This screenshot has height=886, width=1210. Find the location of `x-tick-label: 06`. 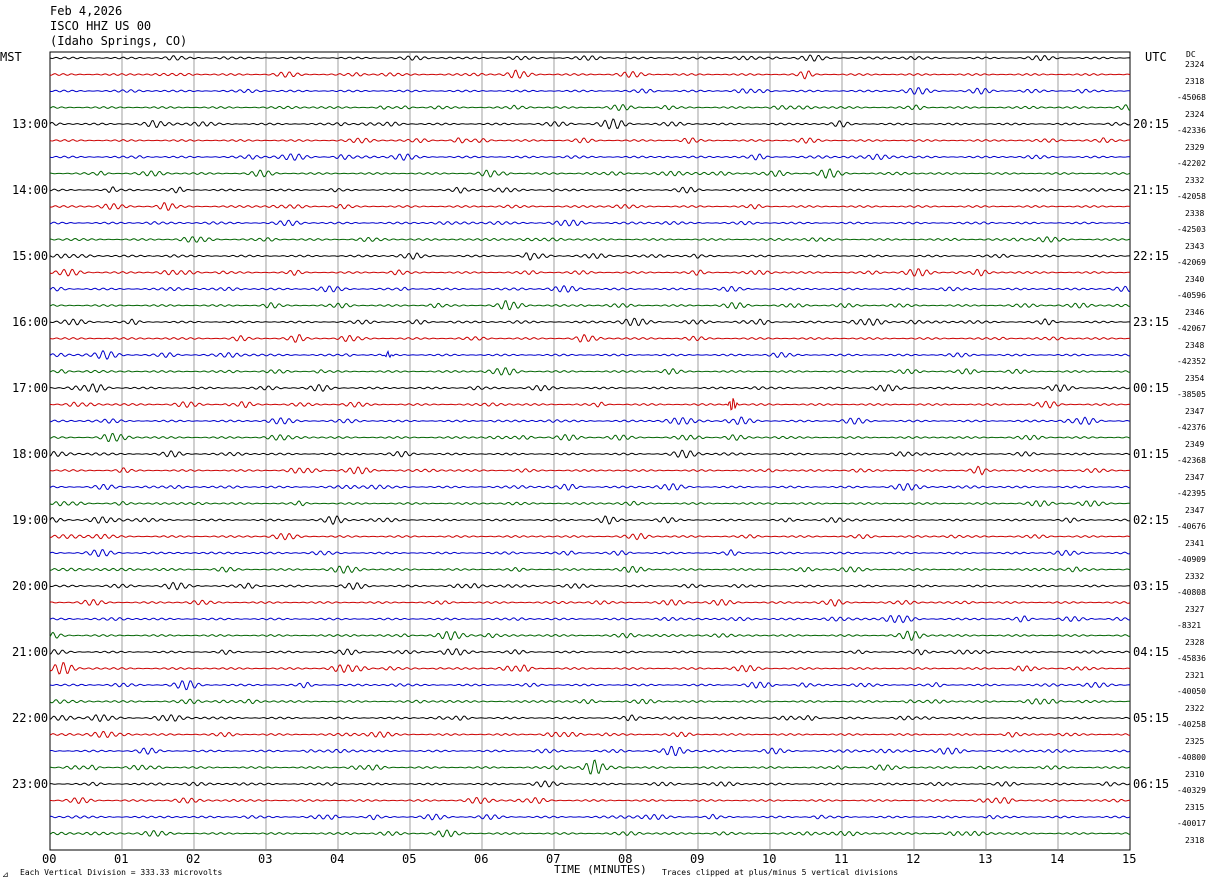

x-tick-label: 06 is located at coordinates (481, 859).